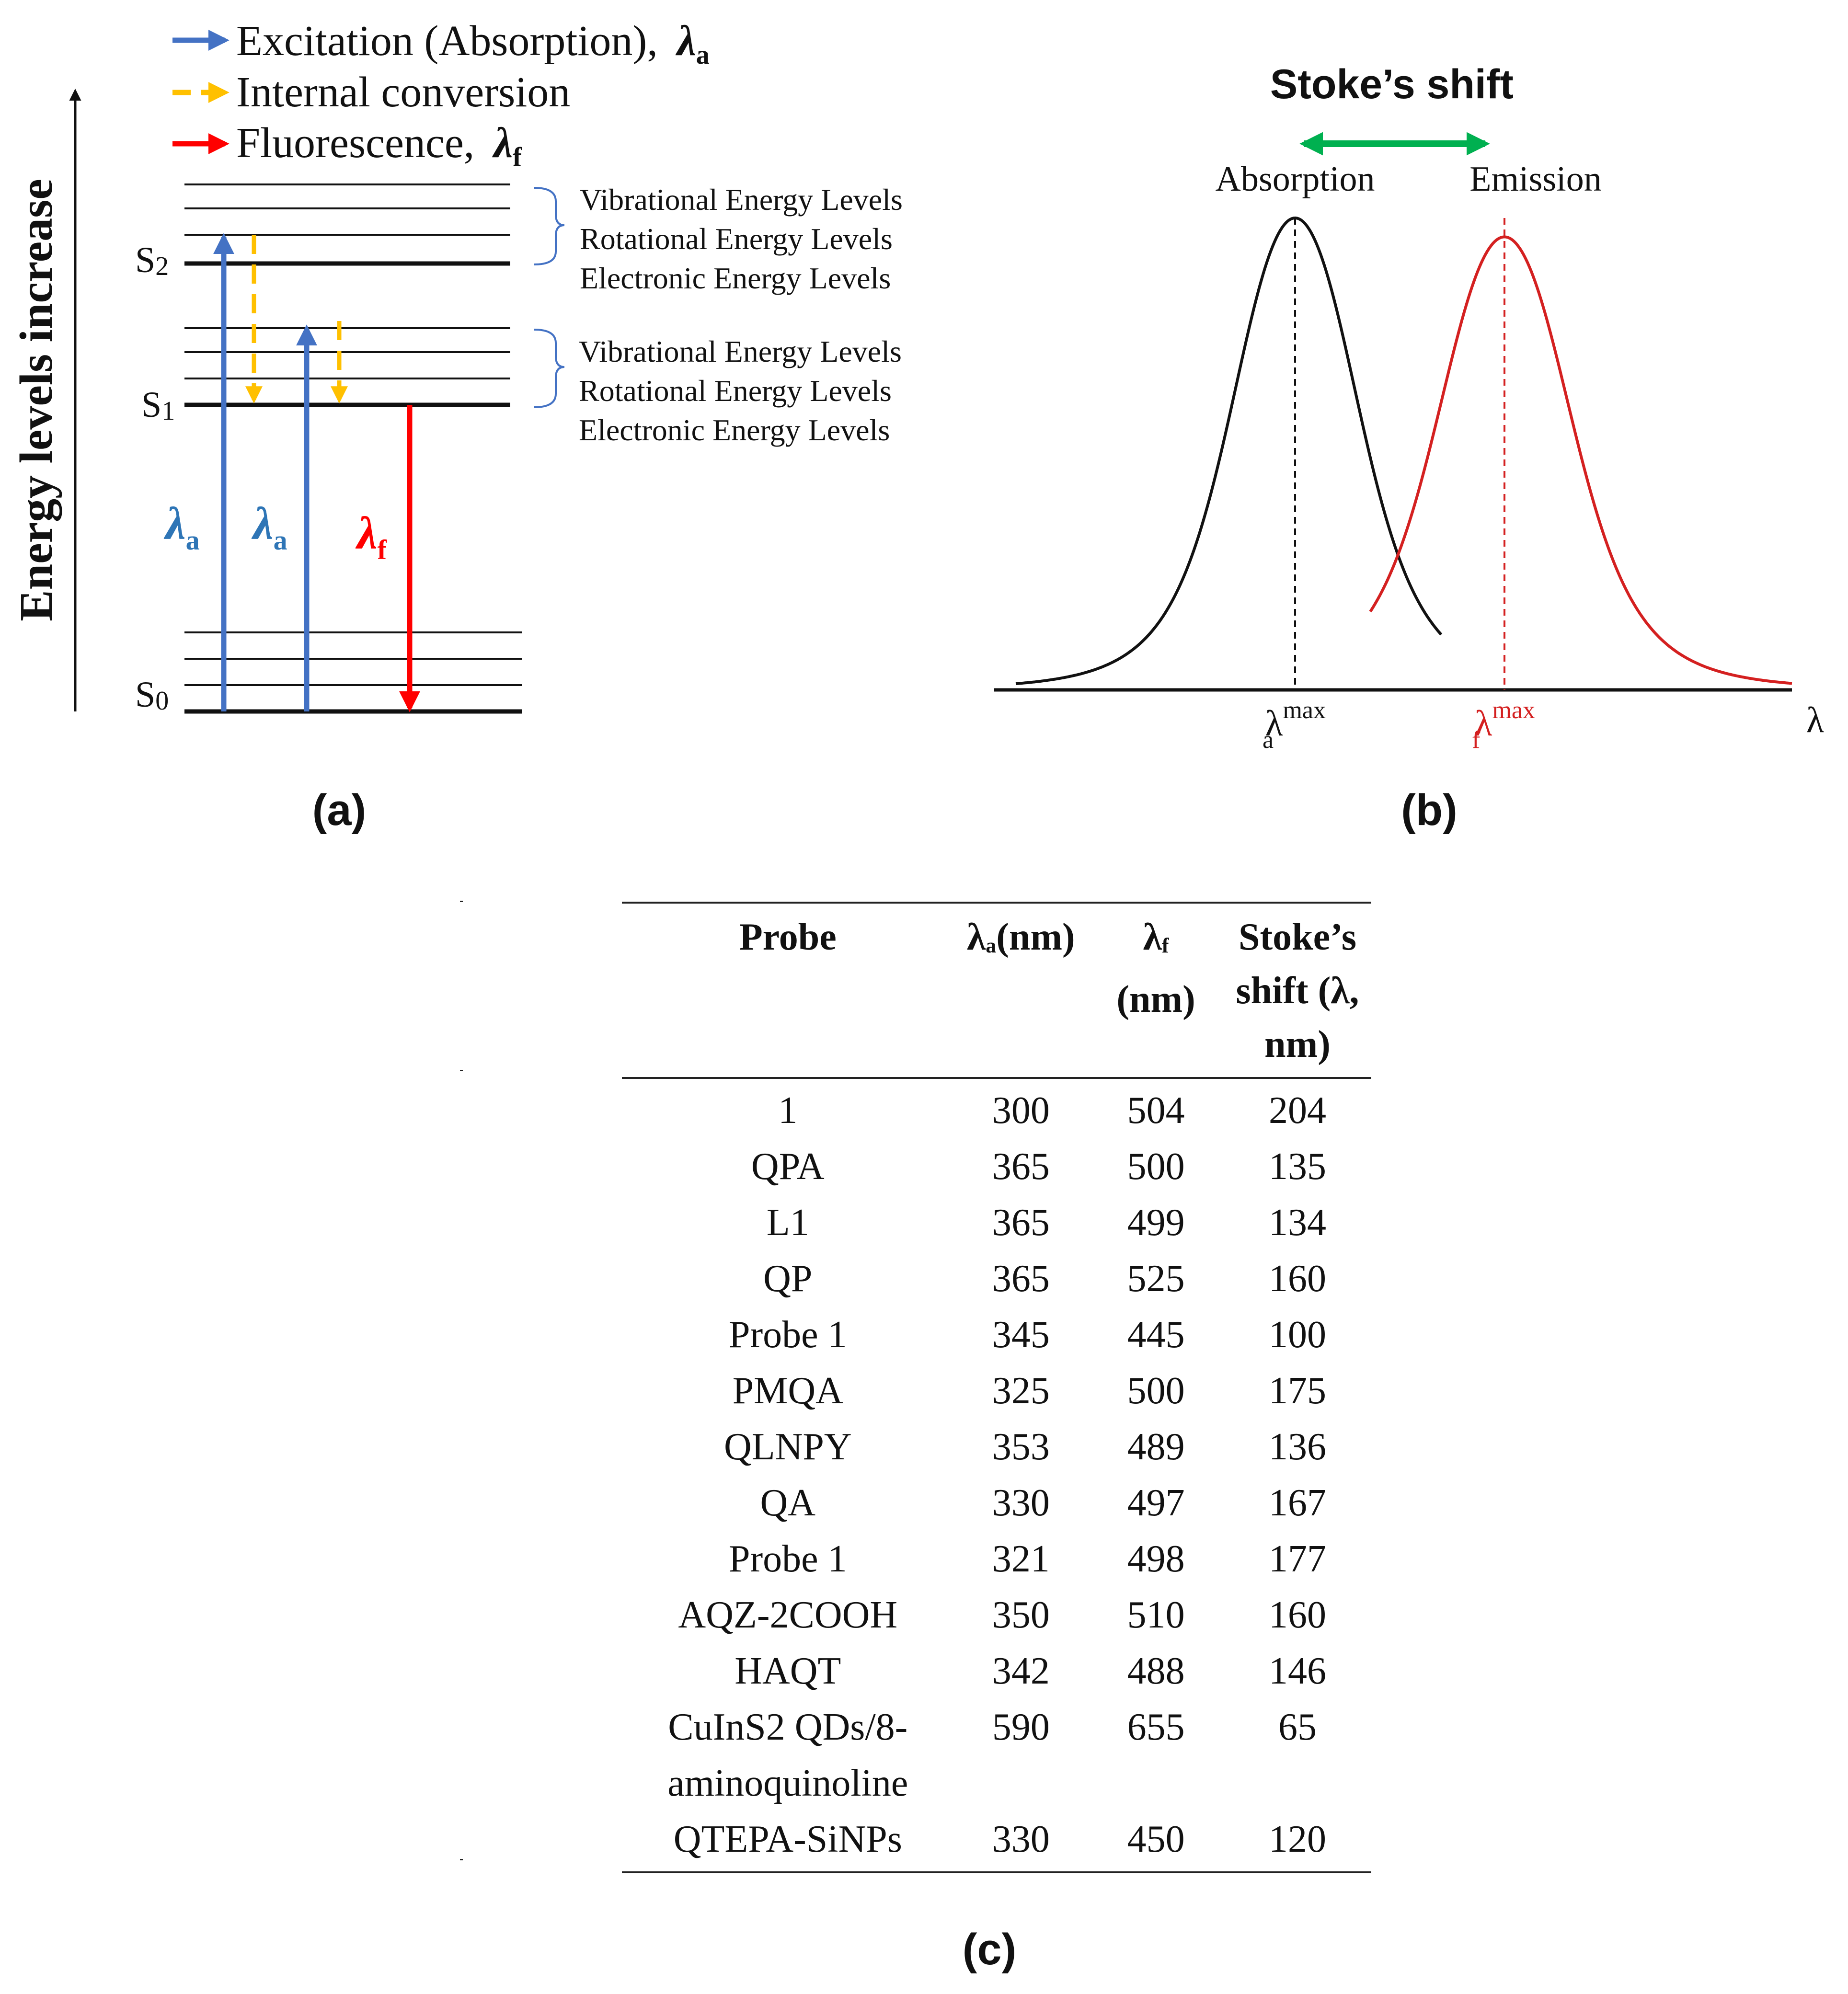  Describe the element at coordinates (741, 200) in the screenshot. I see `level-label-upper-vibrational: Vibrational Energy Levels` at that location.